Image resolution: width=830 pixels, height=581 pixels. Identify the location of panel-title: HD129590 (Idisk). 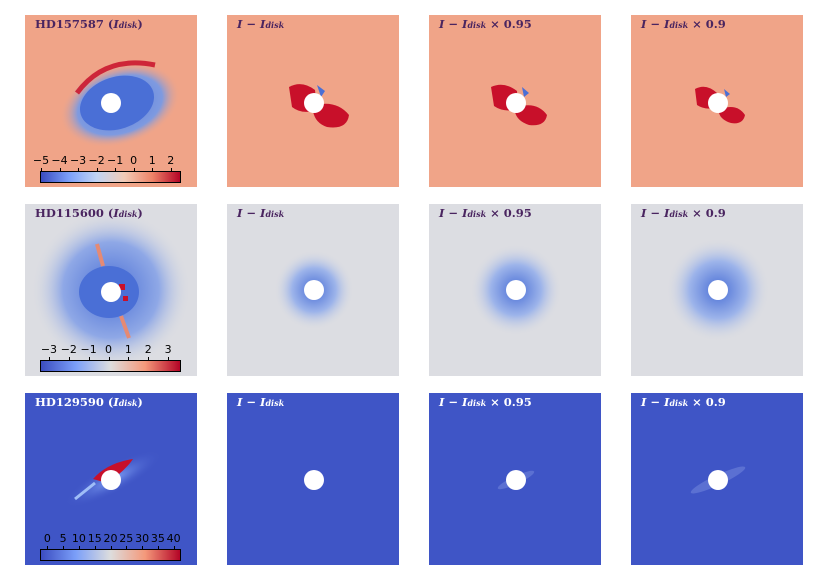
(89, 402).